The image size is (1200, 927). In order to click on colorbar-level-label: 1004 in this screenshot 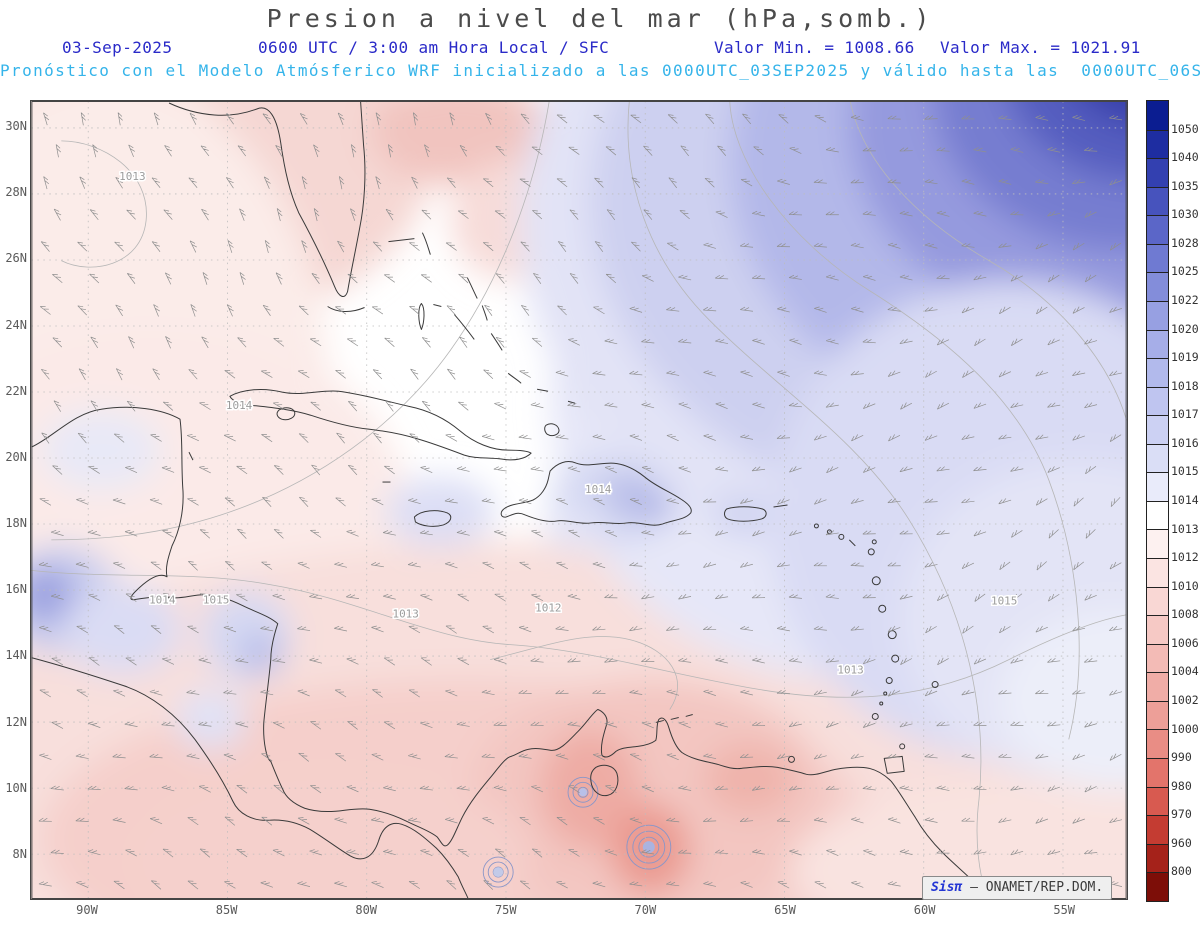, I will do `click(1185, 671)`.